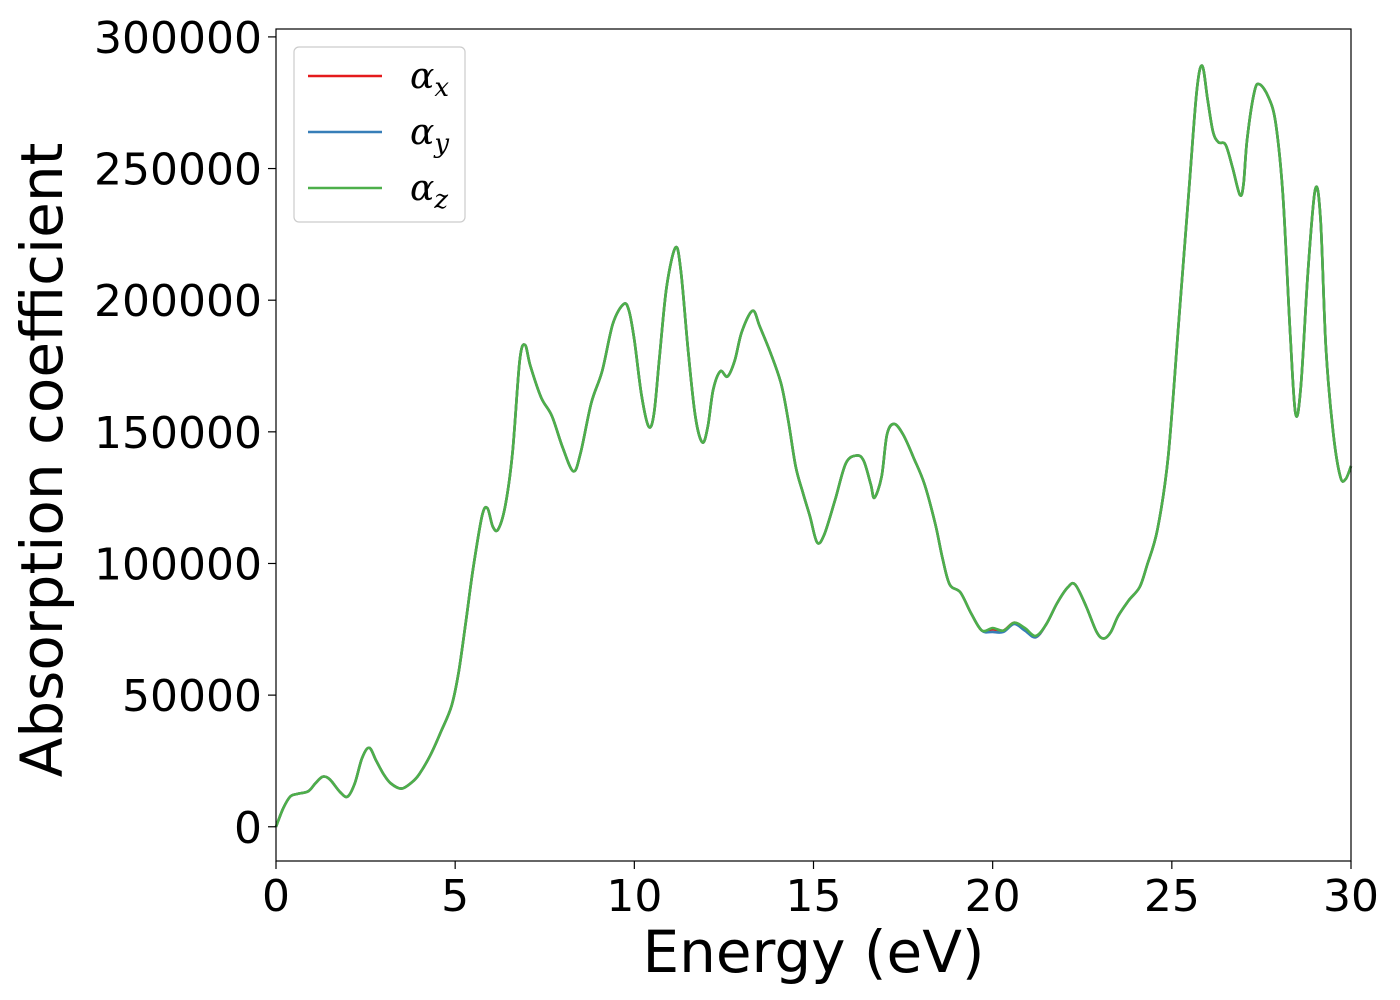 Image resolution: width=1400 pixels, height=1000 pixels. I want to click on y-axis-label: Absorption coefficient, so click(42, 460).